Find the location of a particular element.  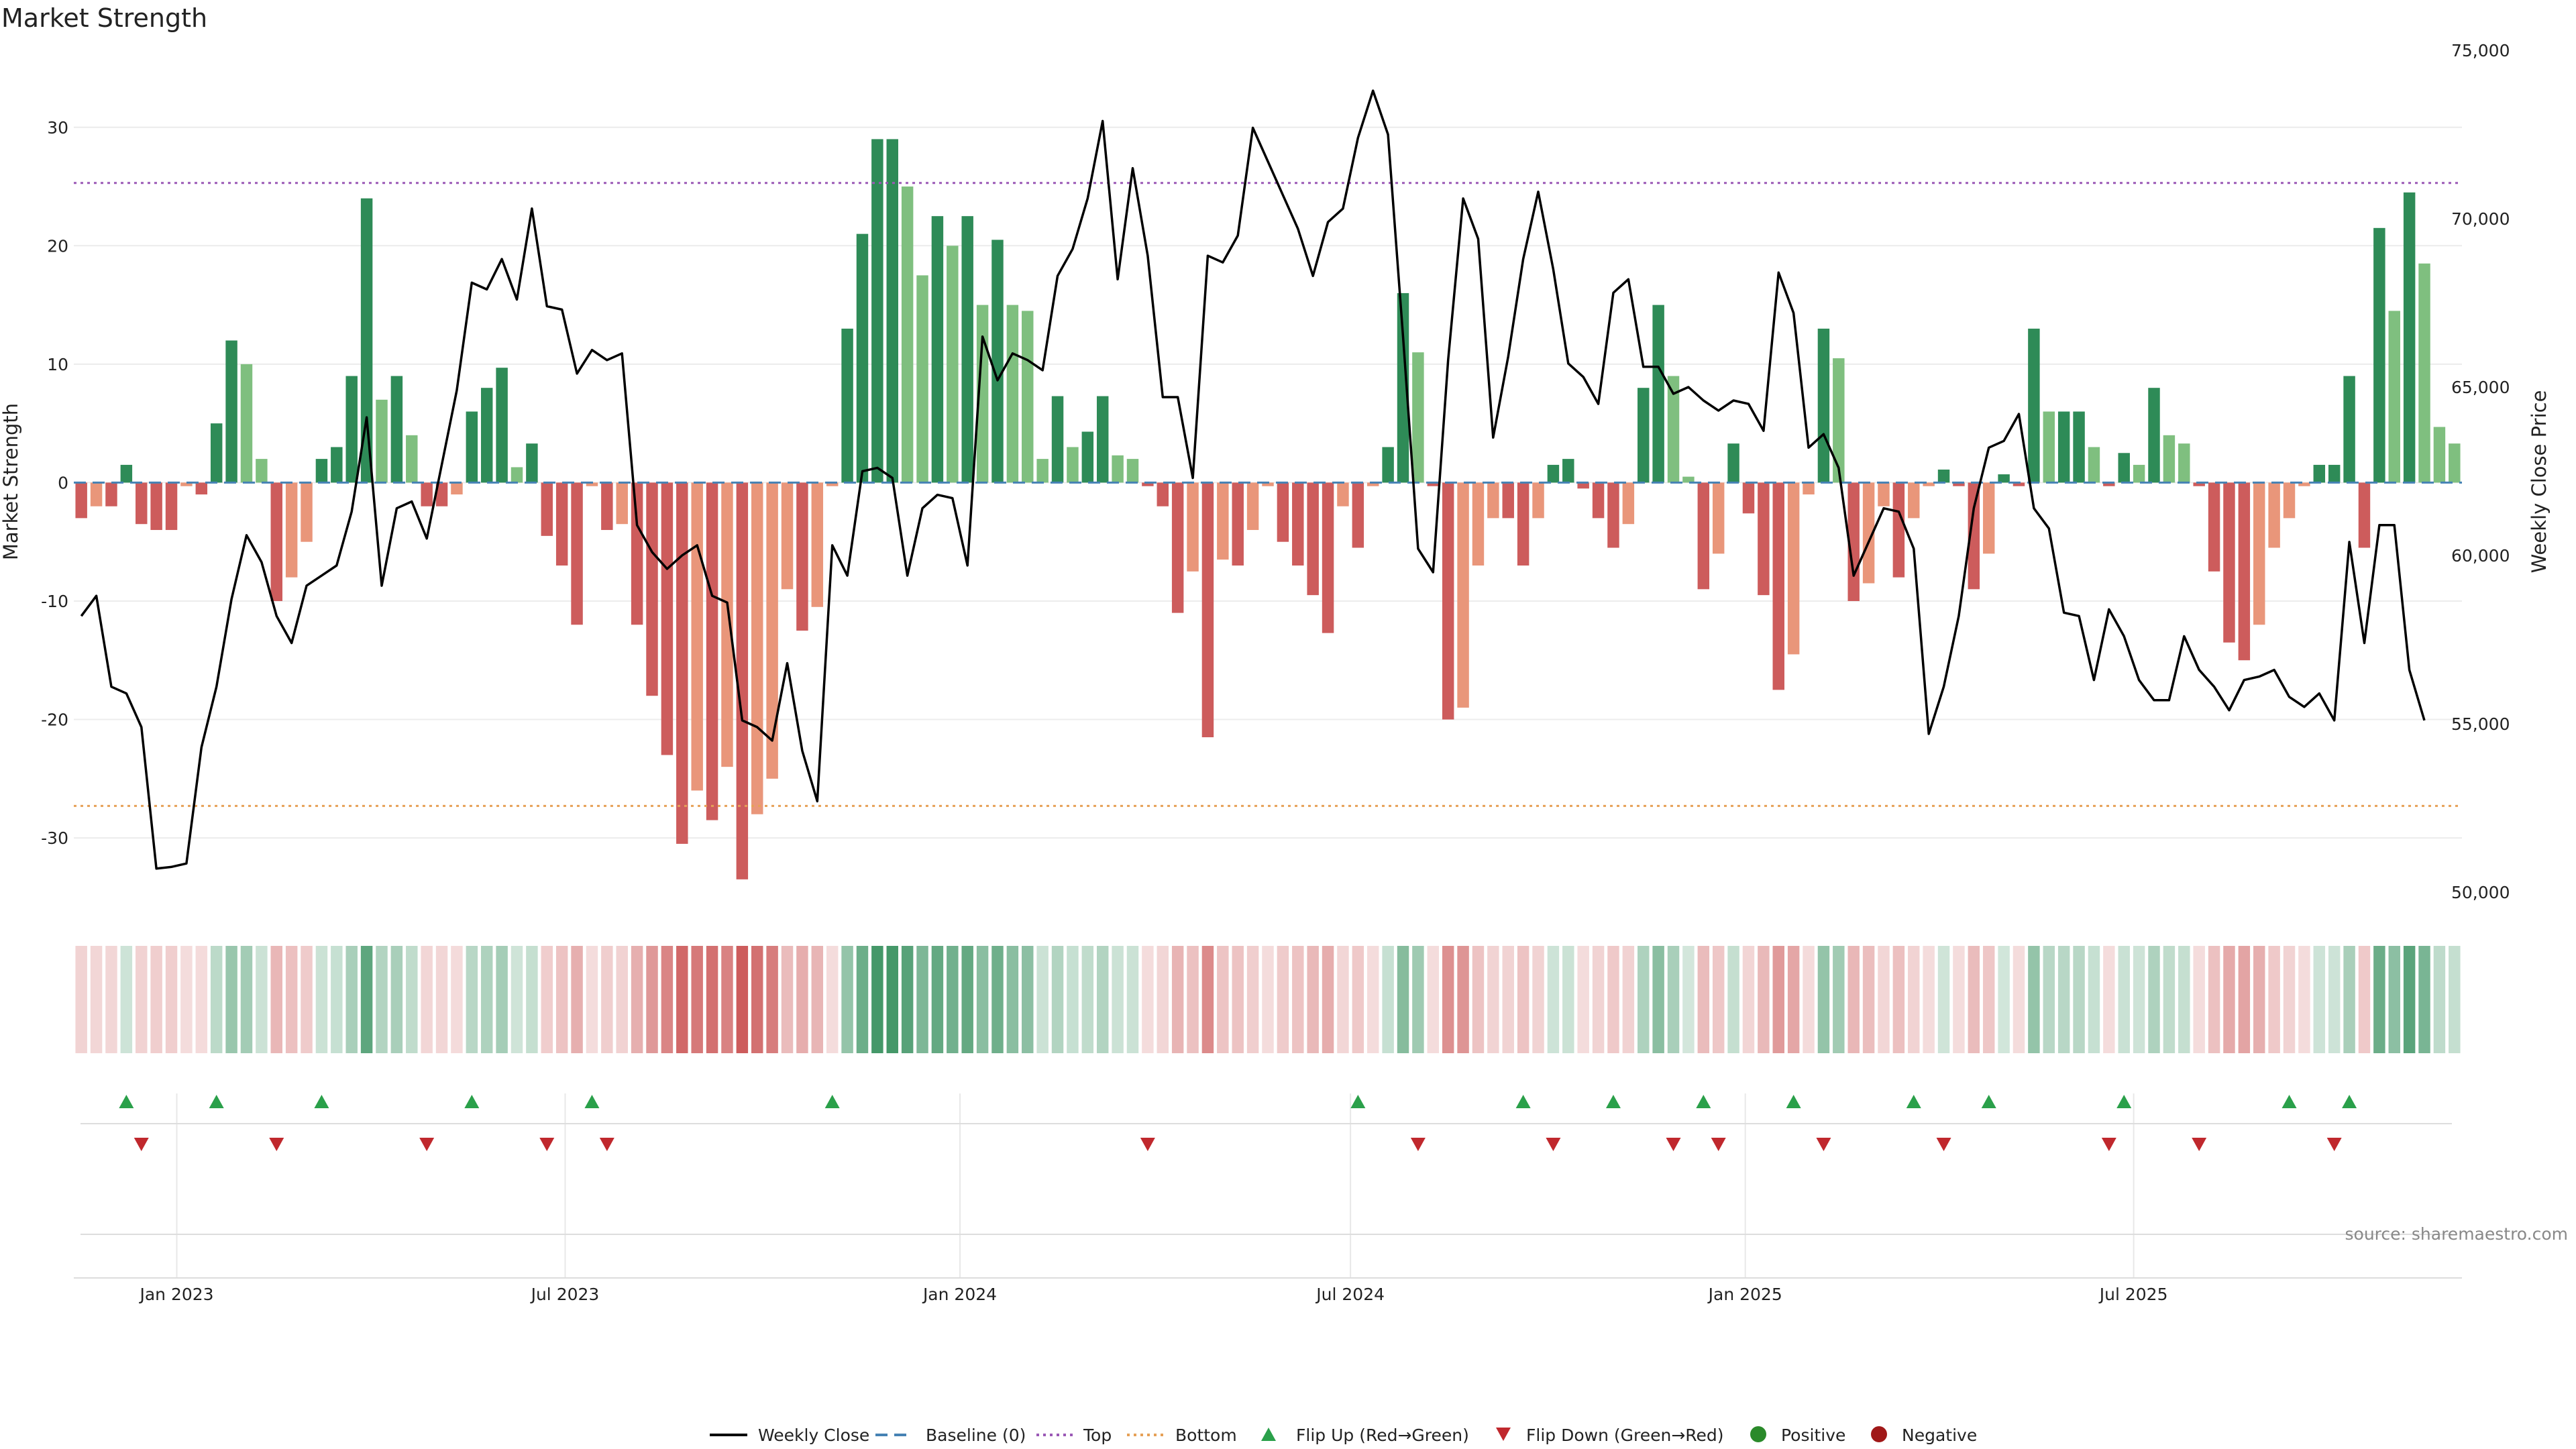

legend-label: Bottom is located at coordinates (1206, 1435).